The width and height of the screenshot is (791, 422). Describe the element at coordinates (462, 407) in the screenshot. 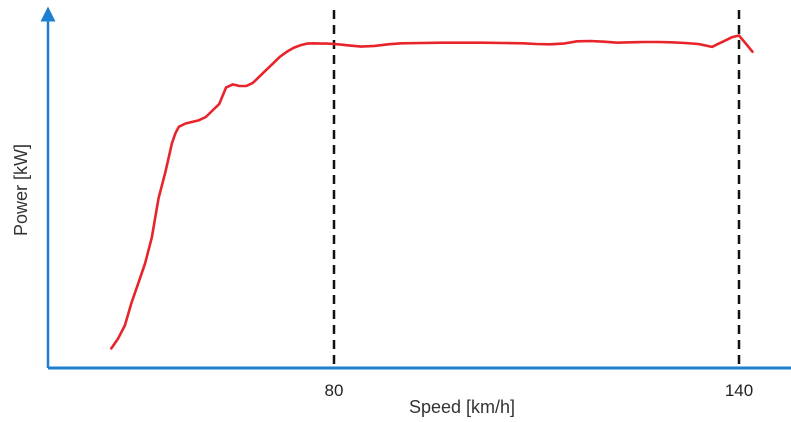

I see `x-axis-label: Speed [km/h]` at that location.